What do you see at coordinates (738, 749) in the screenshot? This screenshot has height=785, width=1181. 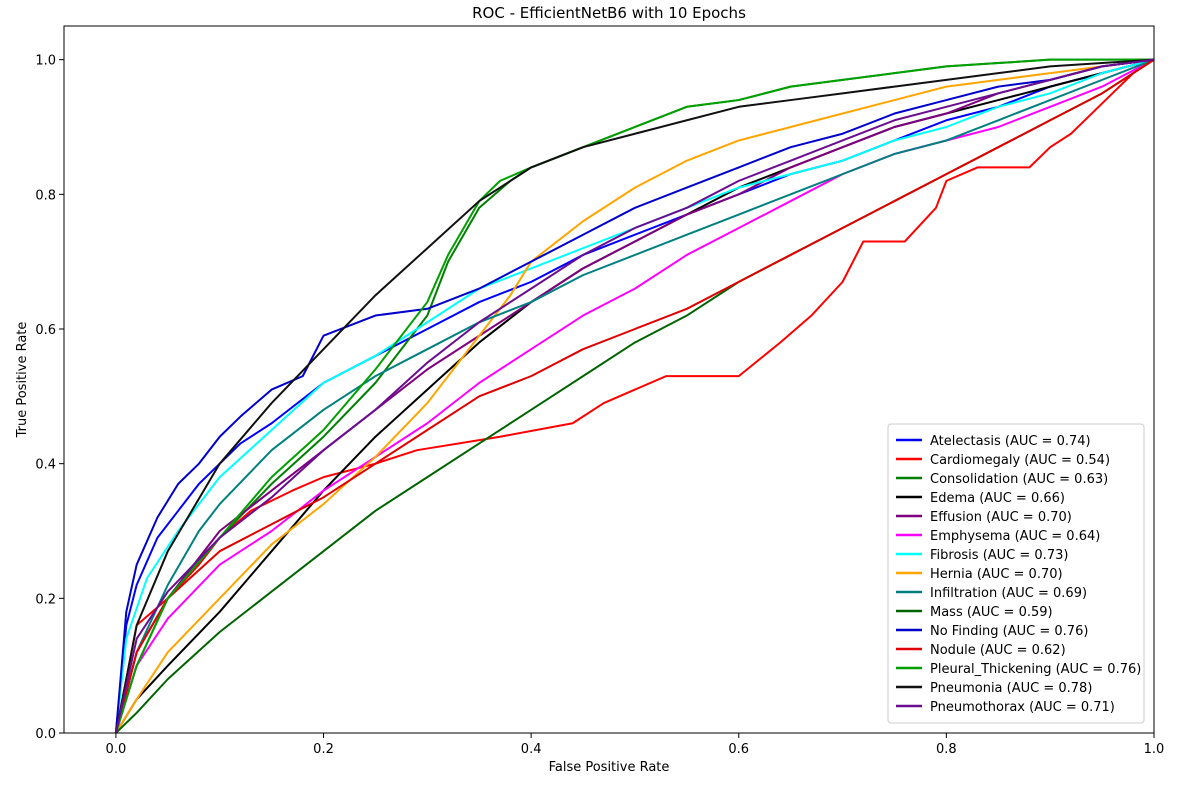 I see `x-tick-label: 0.6` at bounding box center [738, 749].